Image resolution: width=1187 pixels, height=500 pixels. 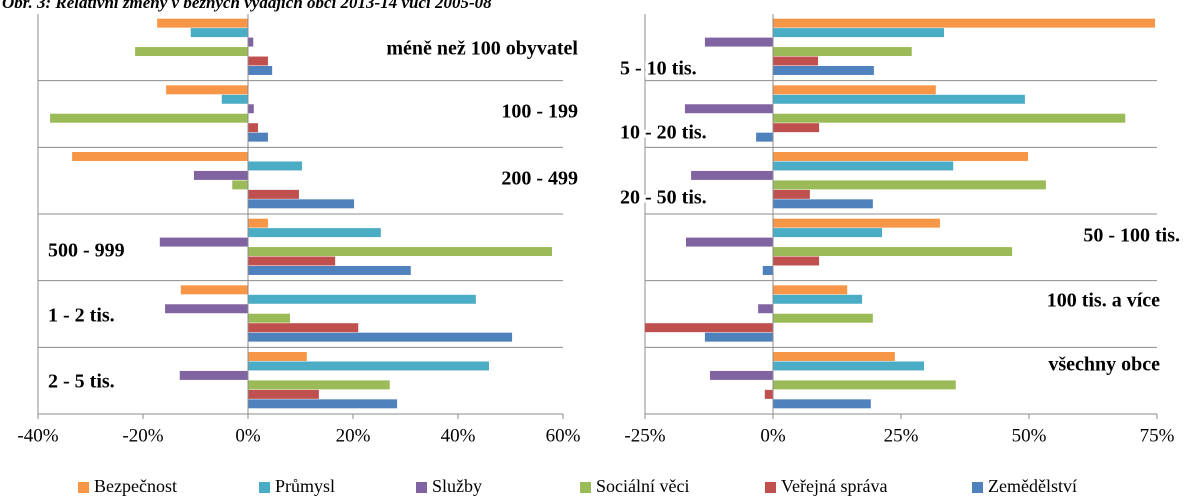 I want to click on legend-label: Služby, so click(x=457, y=486).